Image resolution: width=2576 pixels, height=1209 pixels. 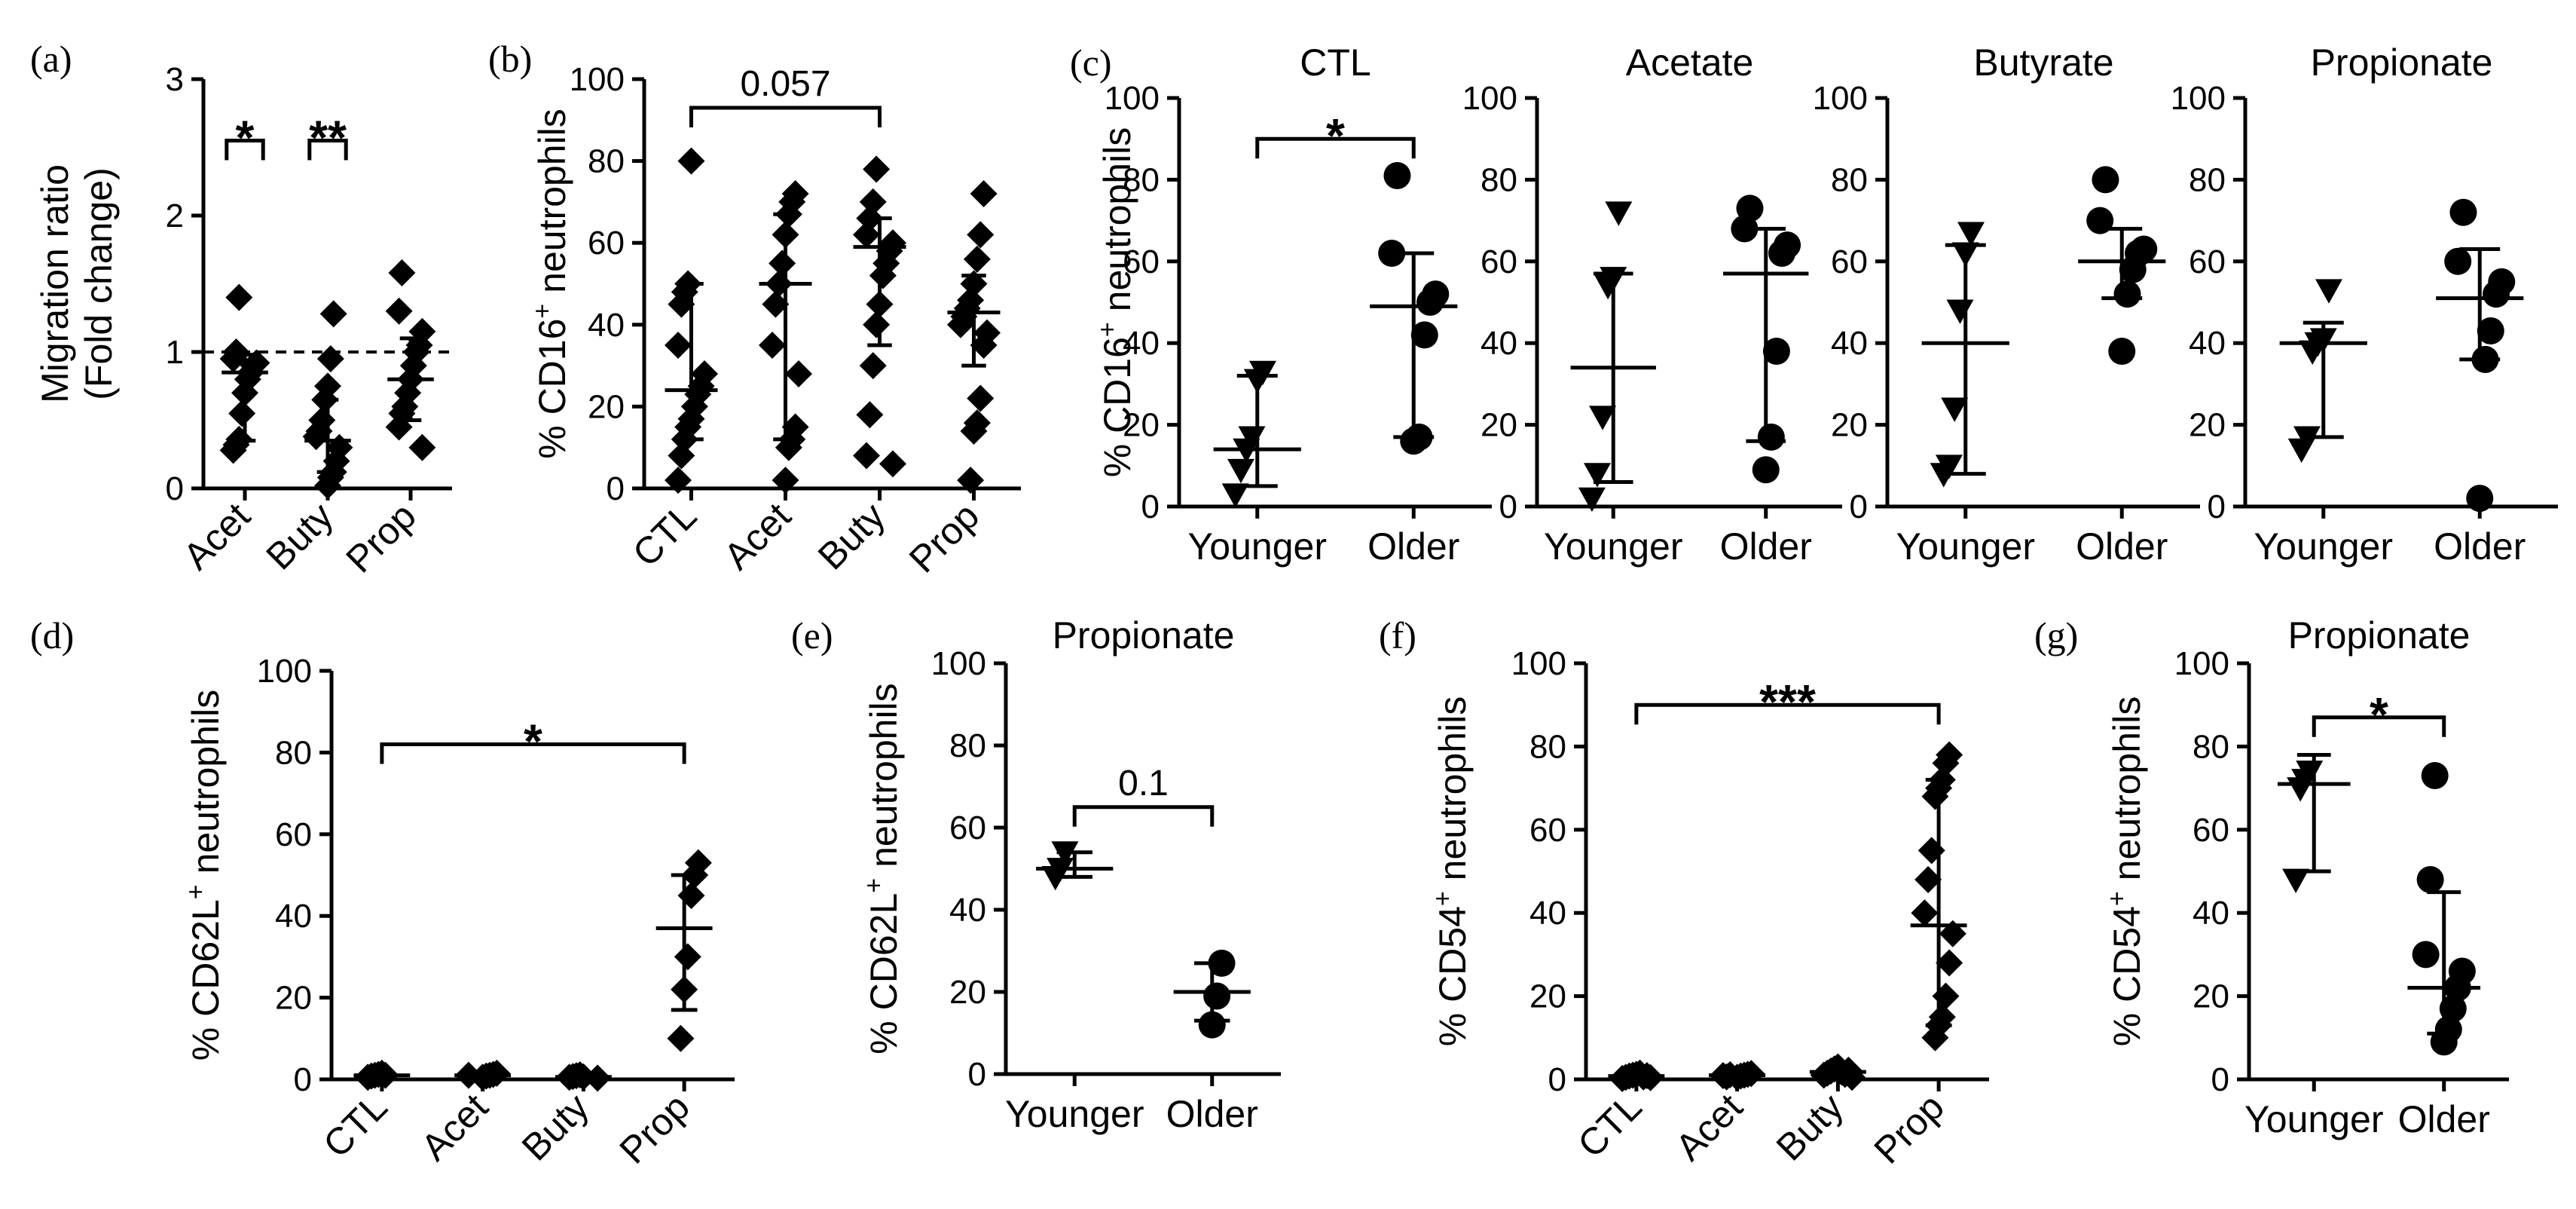 What do you see at coordinates (1787, 702) in the screenshot?
I see `significance-label: ***` at bounding box center [1787, 702].